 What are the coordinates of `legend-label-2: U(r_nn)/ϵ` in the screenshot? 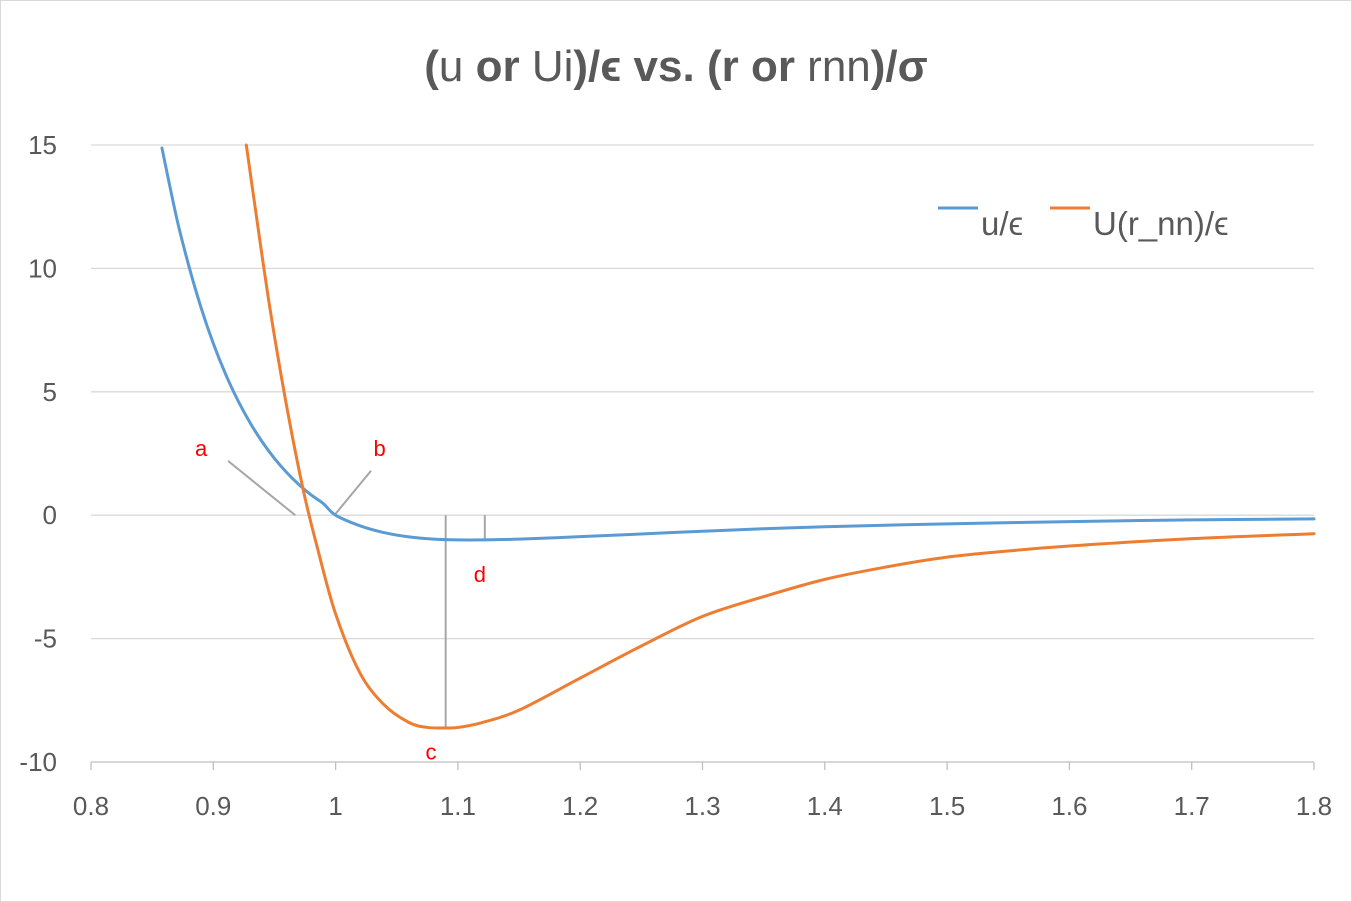 It's located at (1161, 223).